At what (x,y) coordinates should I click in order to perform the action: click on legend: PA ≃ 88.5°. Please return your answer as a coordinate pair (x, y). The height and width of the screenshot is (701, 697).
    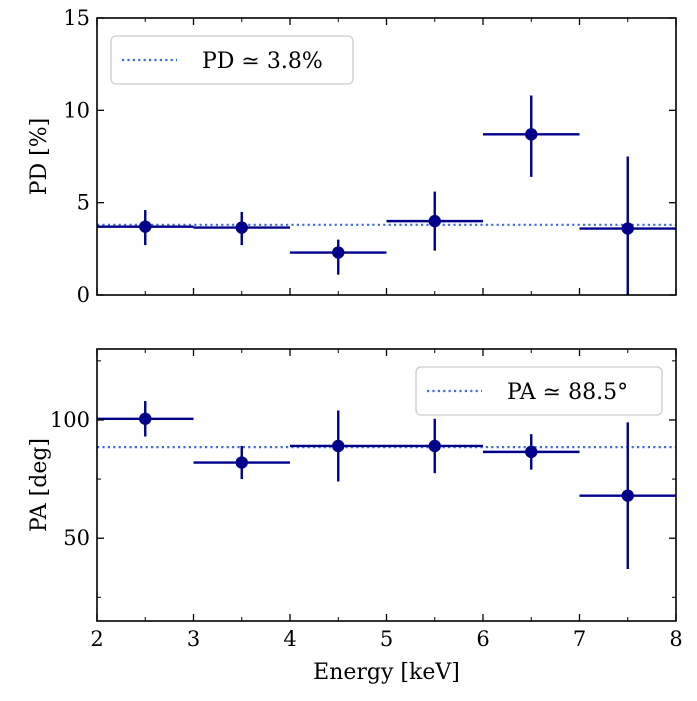
    Looking at the image, I should click on (539, 391).